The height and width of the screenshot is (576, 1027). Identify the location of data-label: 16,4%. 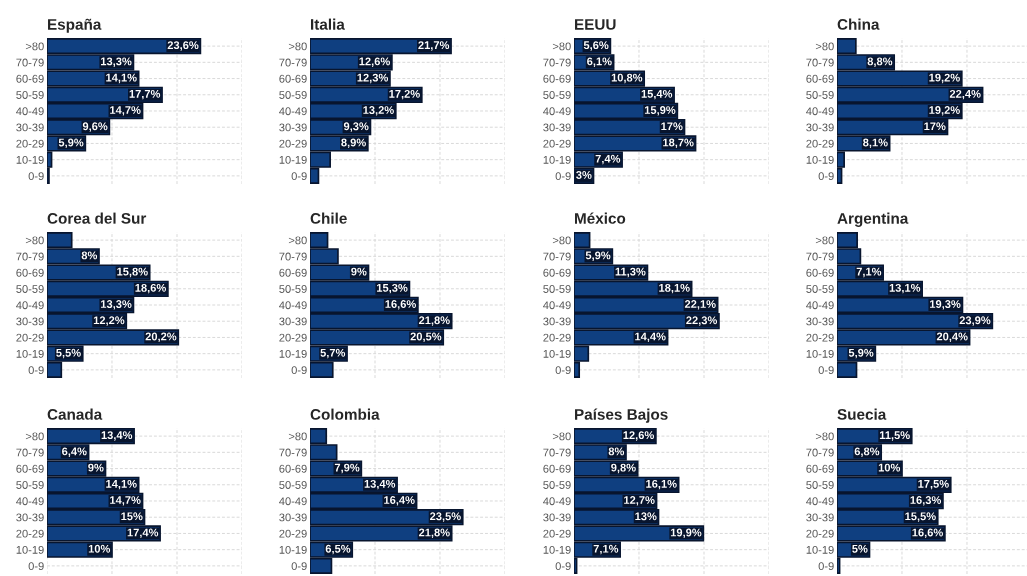
(399, 501).